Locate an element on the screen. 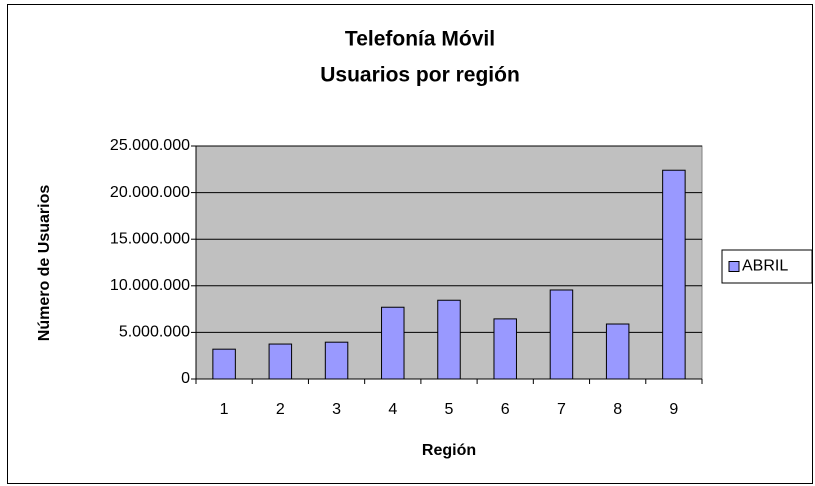 The height and width of the screenshot is (486, 815). x-axis-label: Región is located at coordinates (449, 450).